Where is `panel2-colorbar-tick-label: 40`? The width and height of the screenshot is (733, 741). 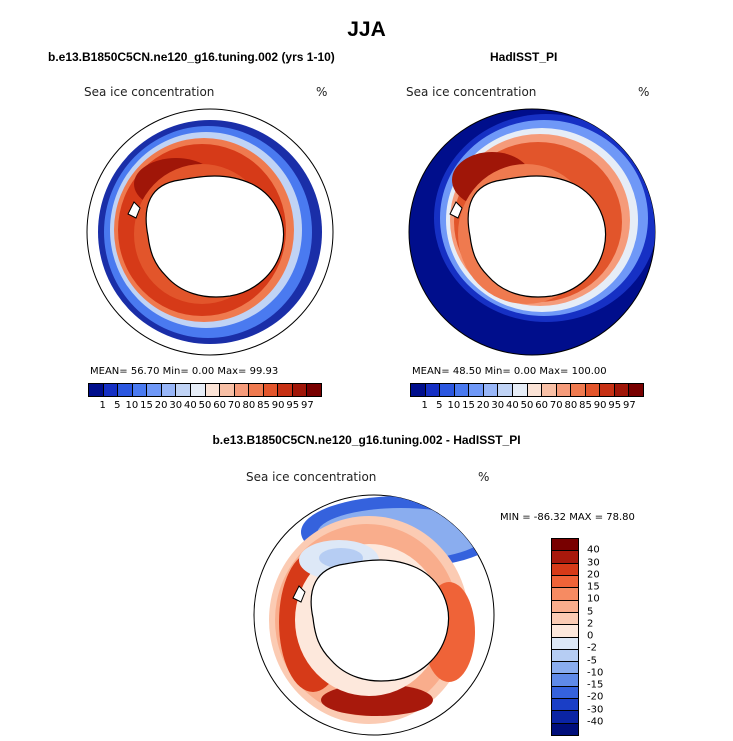 panel2-colorbar-tick-label: 40 is located at coordinates (512, 405).